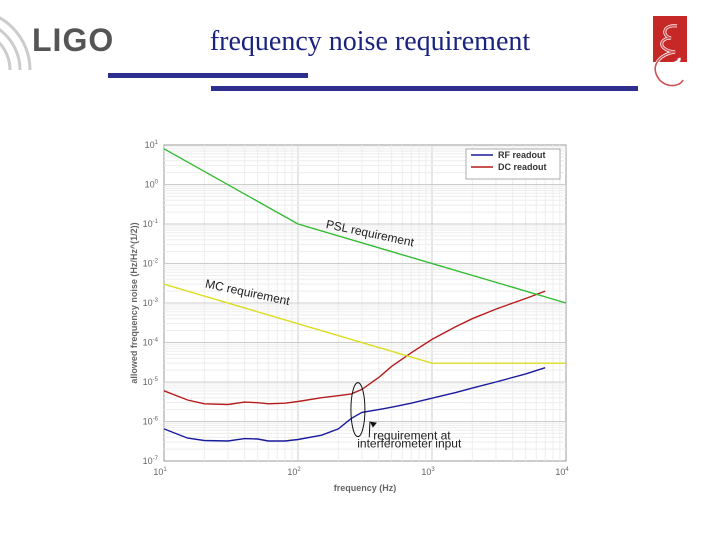 The width and height of the screenshot is (720, 540). I want to click on series-line-dc-readout, so click(354, 348).